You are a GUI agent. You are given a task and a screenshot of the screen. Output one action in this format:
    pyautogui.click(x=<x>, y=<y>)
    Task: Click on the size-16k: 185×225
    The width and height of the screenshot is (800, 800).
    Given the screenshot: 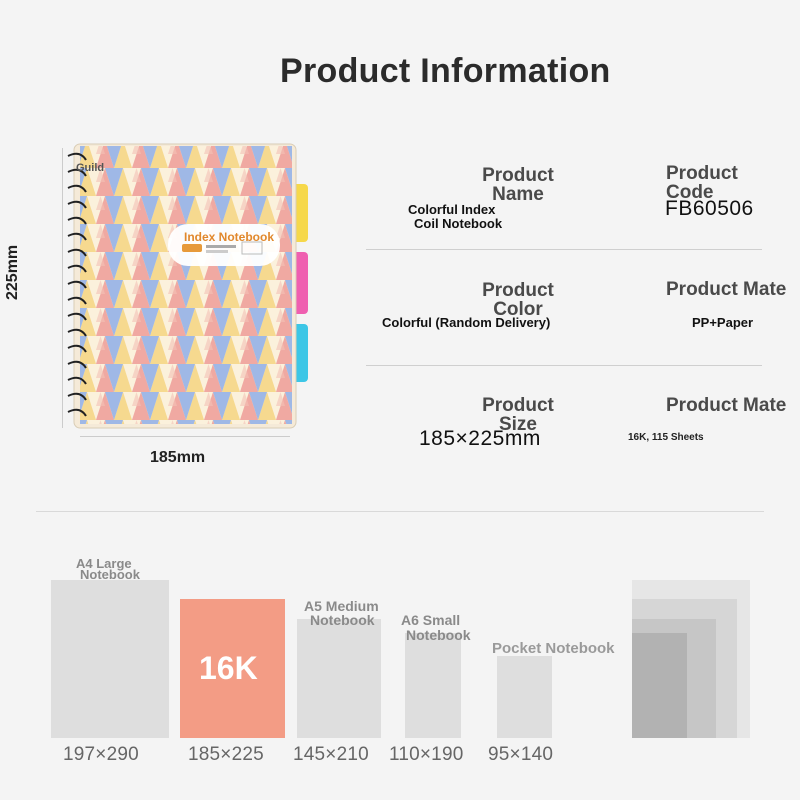 What is the action you would take?
    pyautogui.click(x=226, y=754)
    